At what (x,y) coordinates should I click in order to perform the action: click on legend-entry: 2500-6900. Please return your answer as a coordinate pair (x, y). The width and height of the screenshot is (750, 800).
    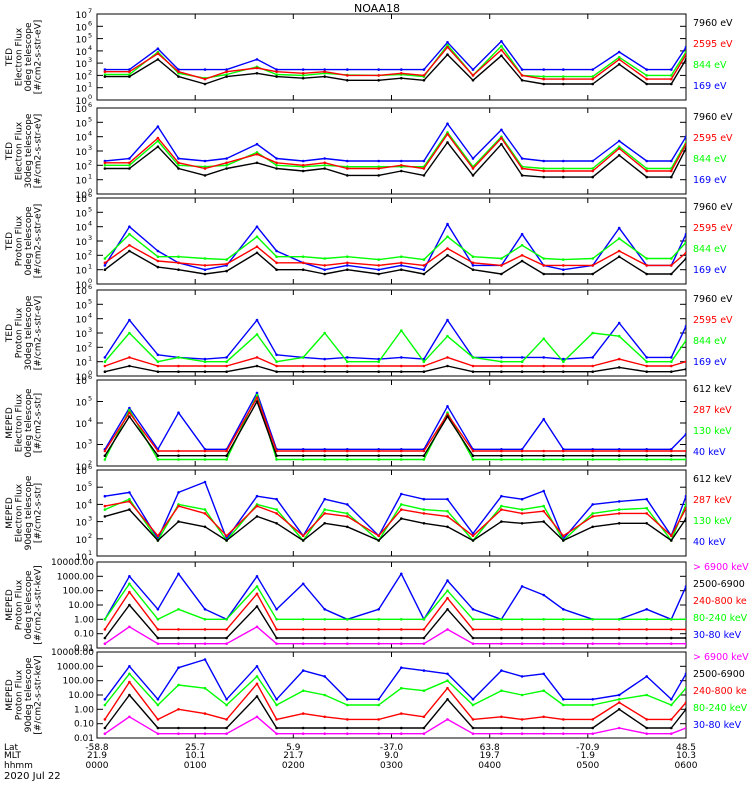
    Looking at the image, I should click on (719, 674).